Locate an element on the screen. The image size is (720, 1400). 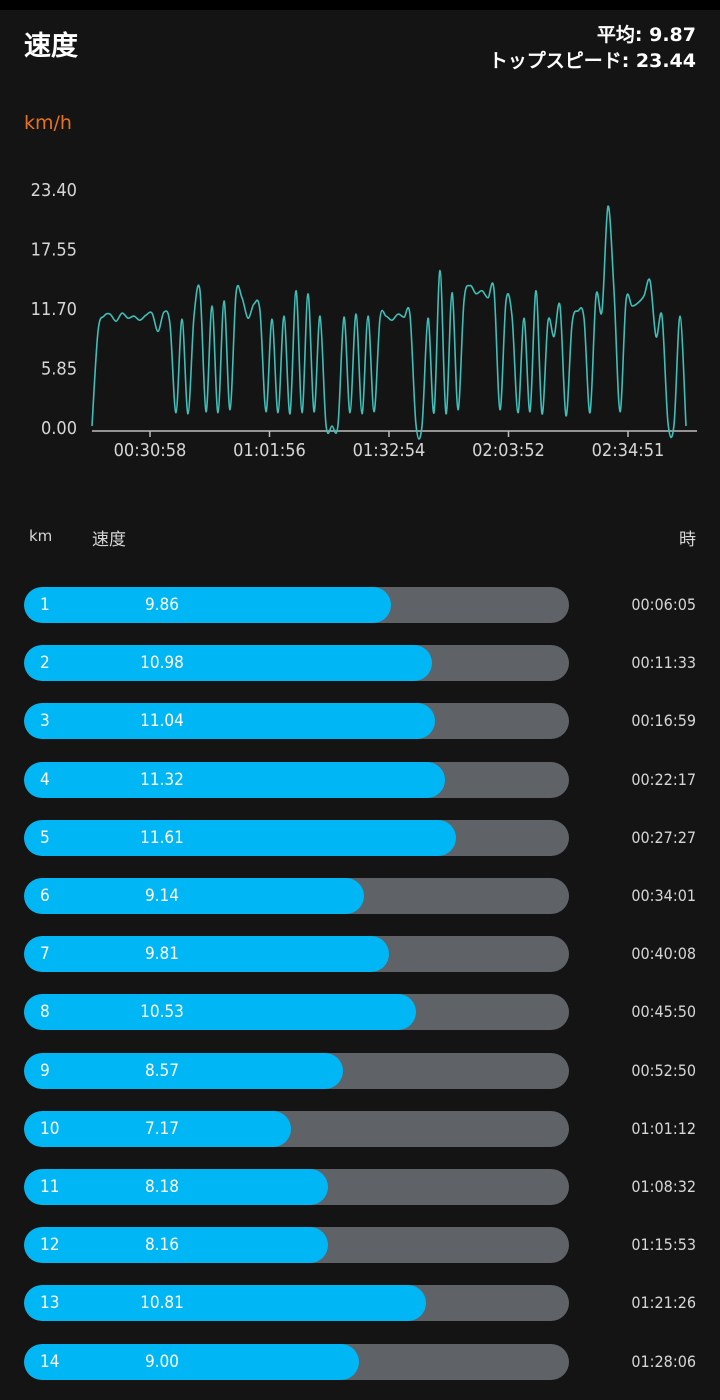
split-km-number: 14 is located at coordinates (50, 1361).